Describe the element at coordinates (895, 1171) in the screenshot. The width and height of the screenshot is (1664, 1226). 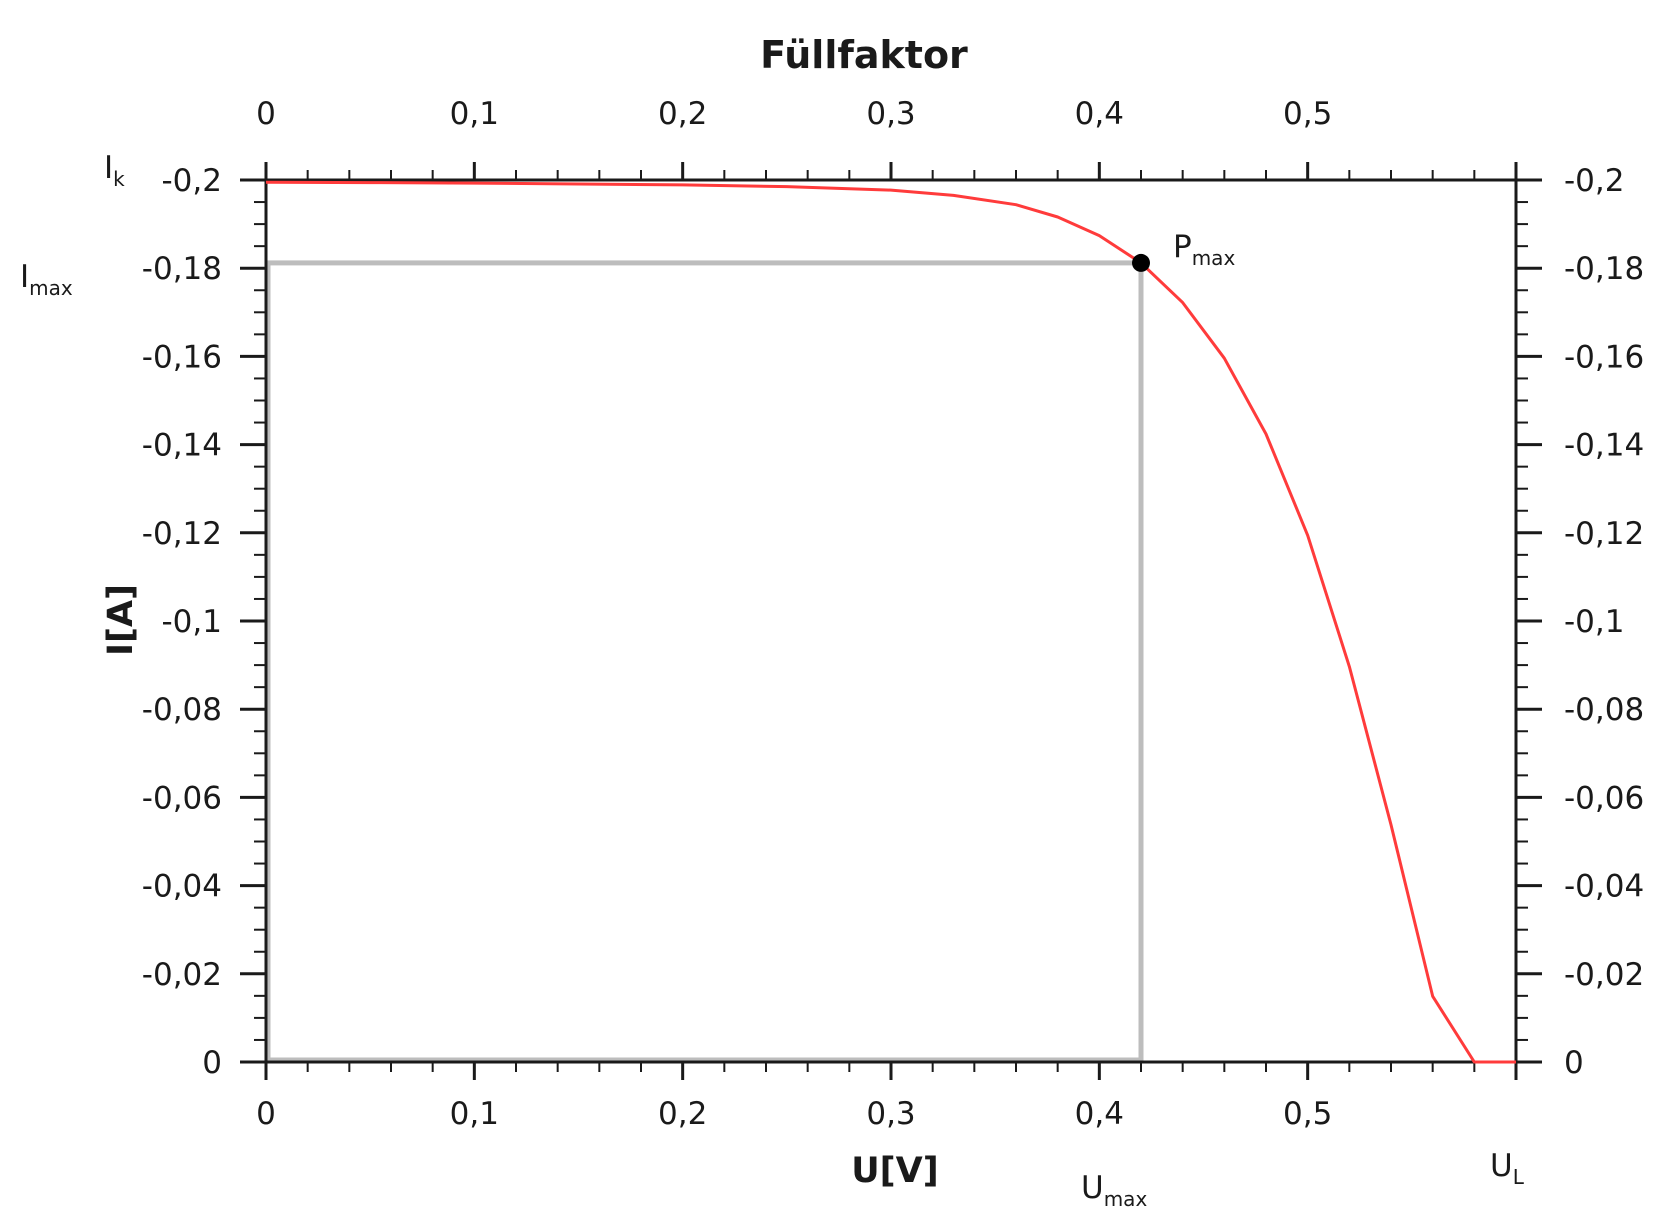
I see `x-axis-title: U[V]` at that location.